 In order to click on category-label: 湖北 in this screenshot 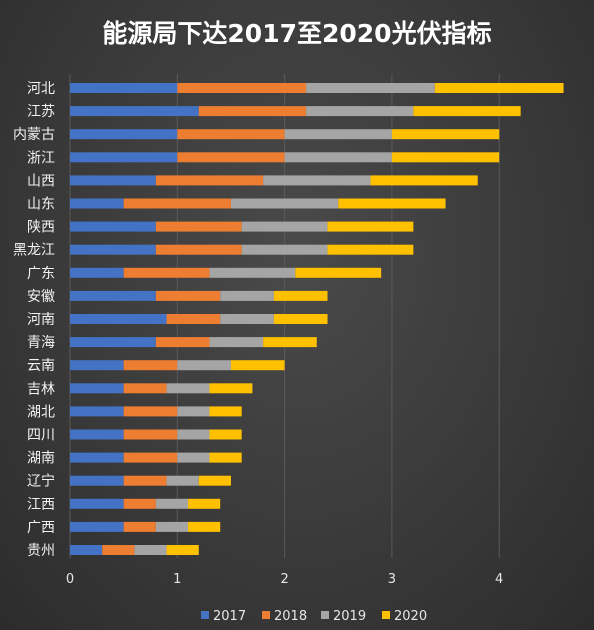, I will do `click(41, 412)`.